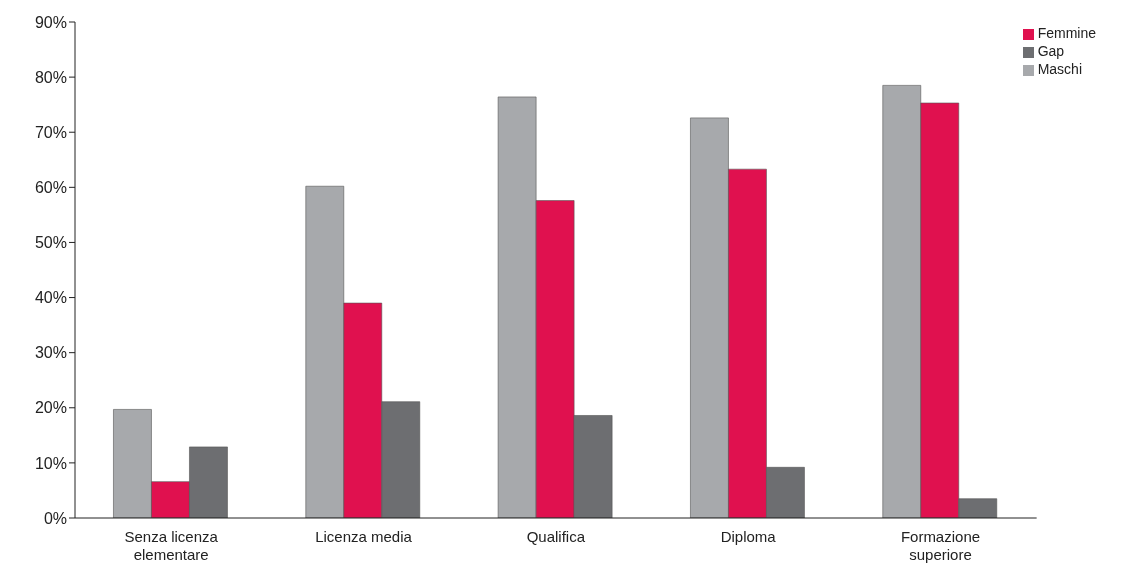 The width and height of the screenshot is (1138, 588). What do you see at coordinates (748, 536) in the screenshot?
I see `x-tick-label: Diploma` at bounding box center [748, 536].